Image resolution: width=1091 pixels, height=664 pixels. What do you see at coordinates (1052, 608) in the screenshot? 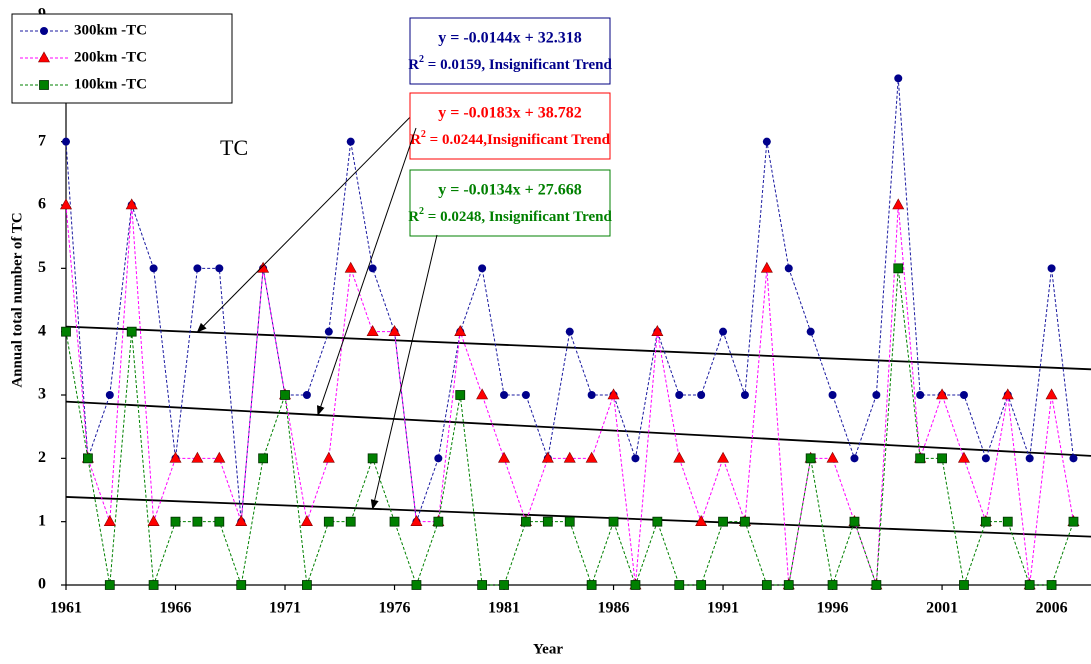
I see `x-tick-label: 2006` at bounding box center [1052, 608].